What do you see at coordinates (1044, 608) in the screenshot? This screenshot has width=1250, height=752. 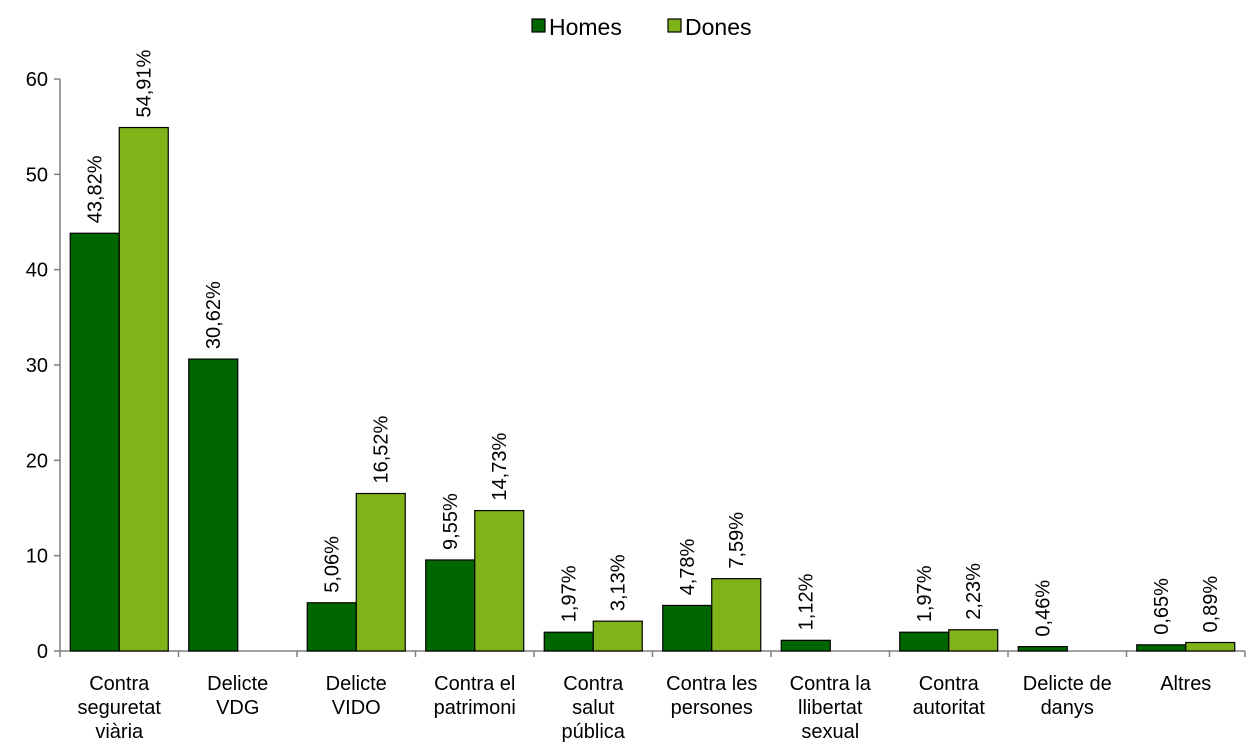 I see `data-label: 0,46%` at bounding box center [1044, 608].